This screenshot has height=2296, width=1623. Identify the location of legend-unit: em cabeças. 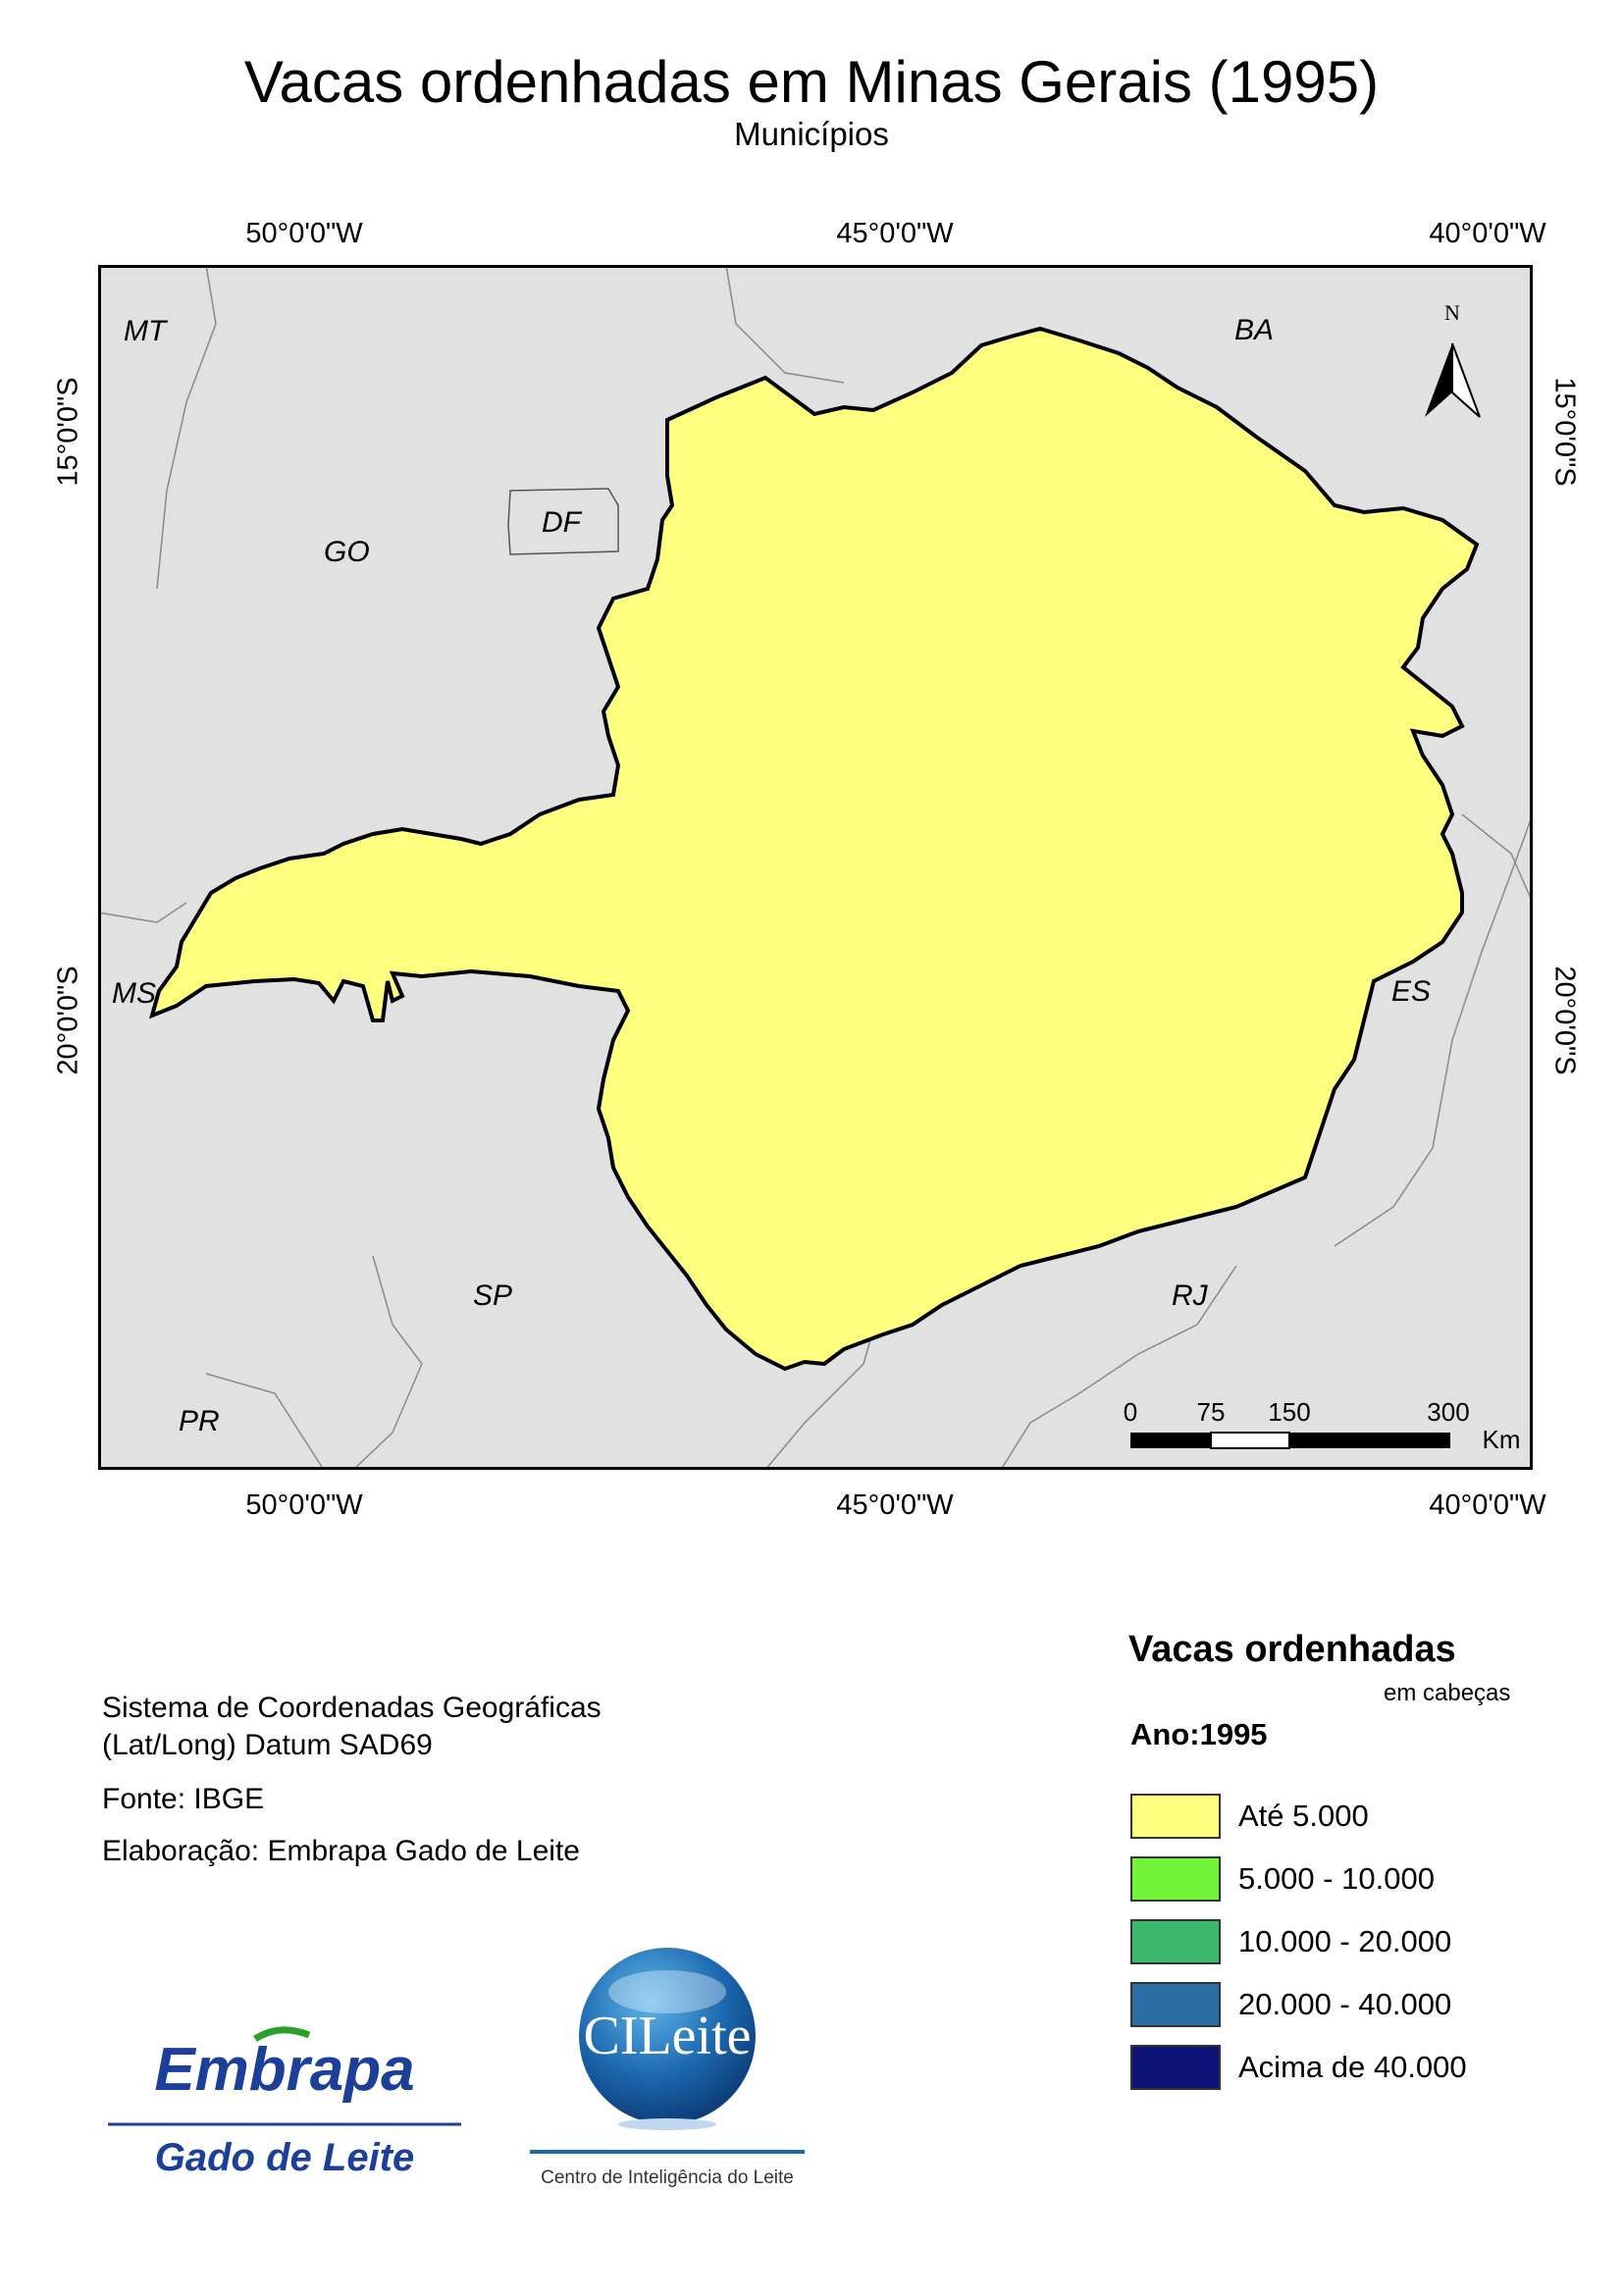
(1447, 1693).